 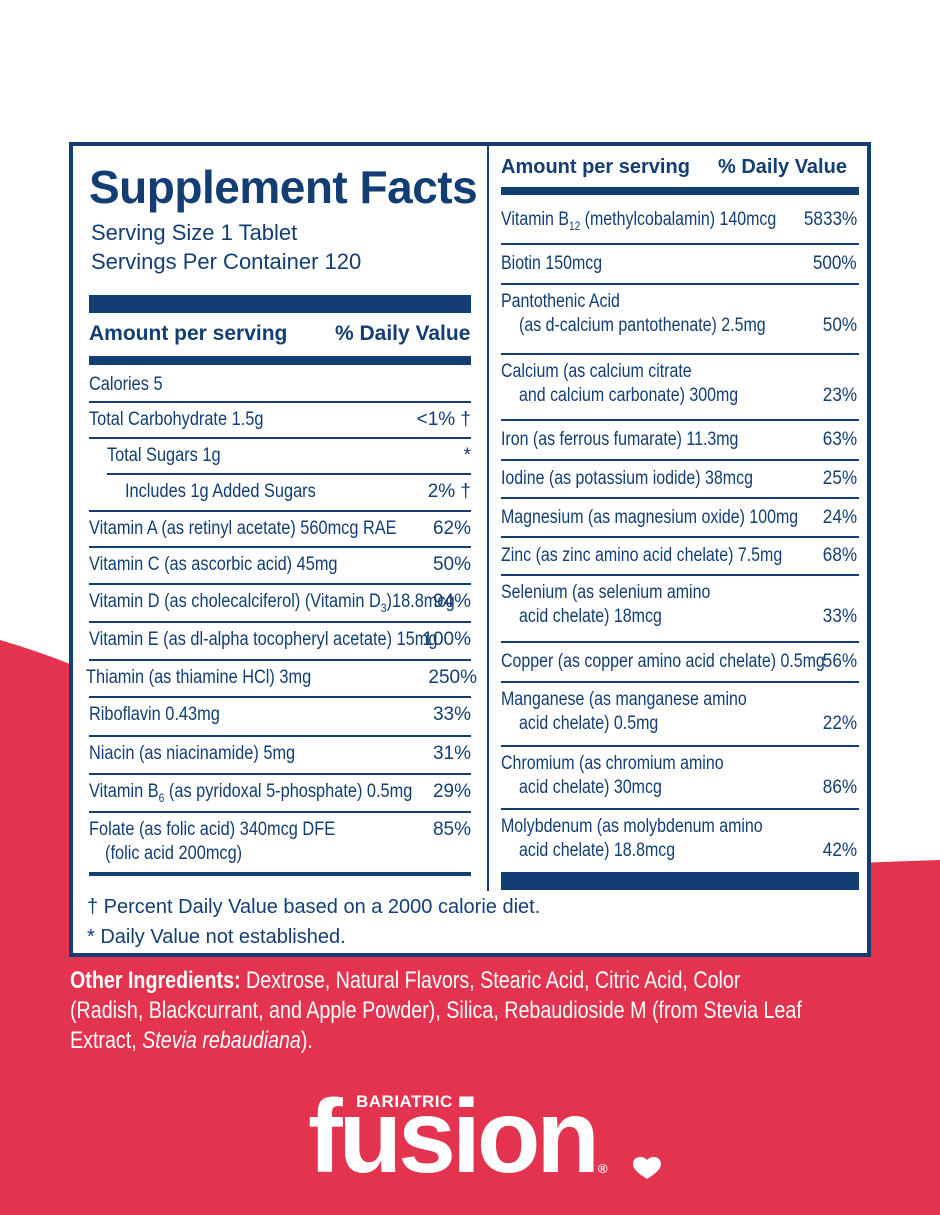 What do you see at coordinates (398, 1041) in the screenshot?
I see `ingredients-line-3: Extract, Stevia rebaudiana).` at bounding box center [398, 1041].